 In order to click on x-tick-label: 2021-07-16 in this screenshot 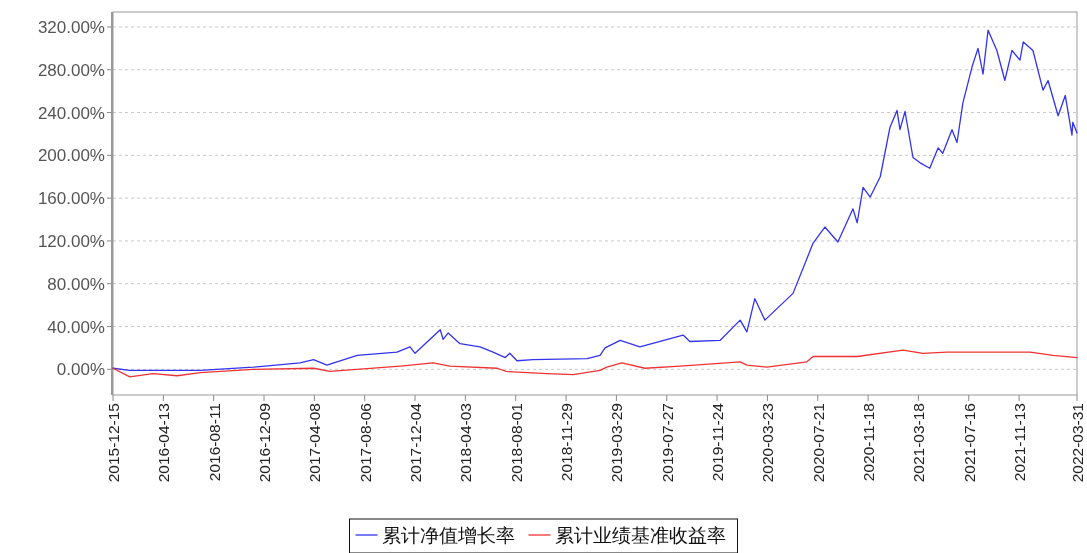, I will do `click(969, 443)`.